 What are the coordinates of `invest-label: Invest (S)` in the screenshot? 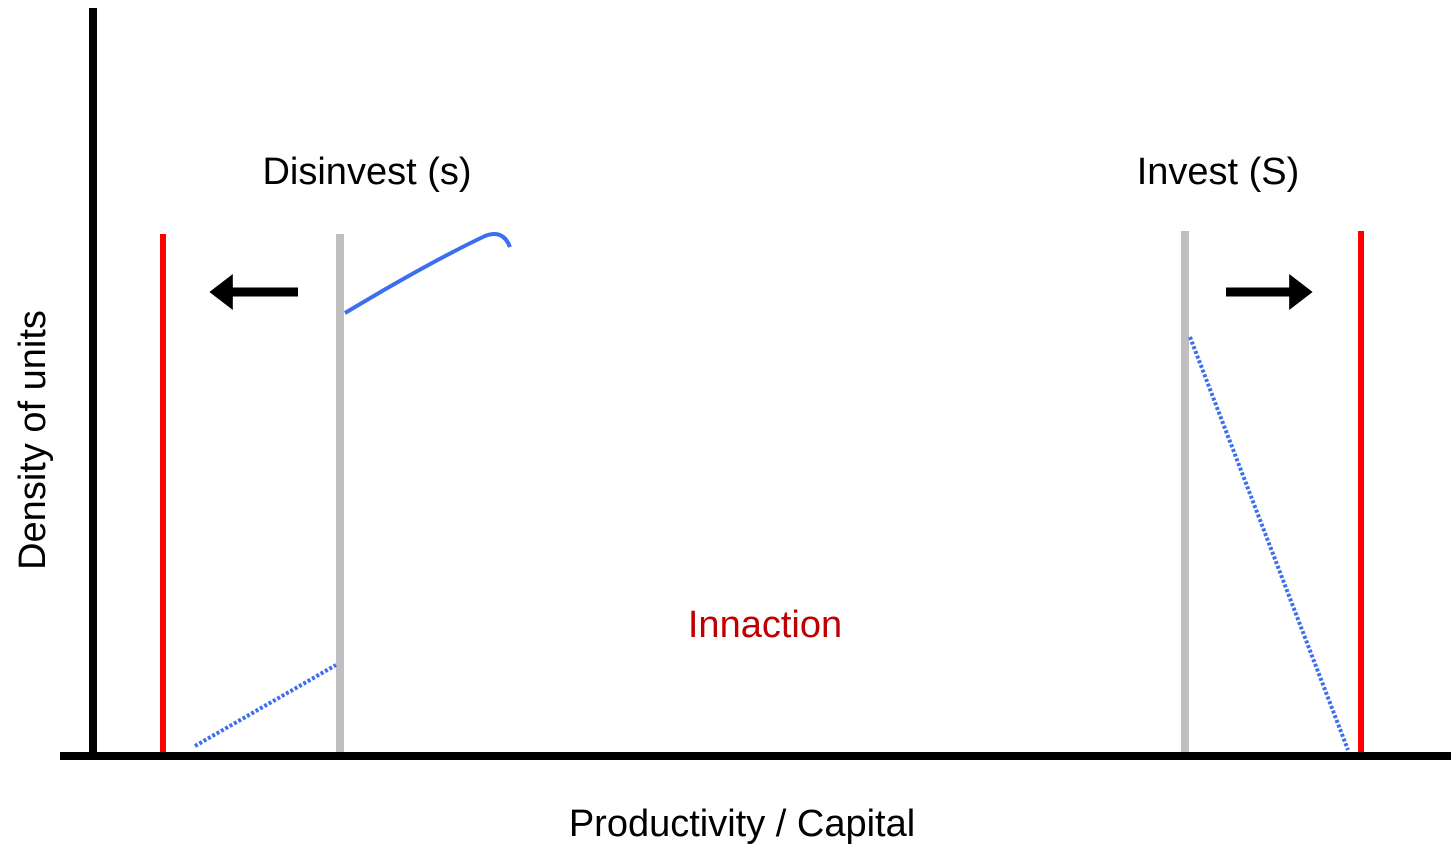 It's located at (1218, 172).